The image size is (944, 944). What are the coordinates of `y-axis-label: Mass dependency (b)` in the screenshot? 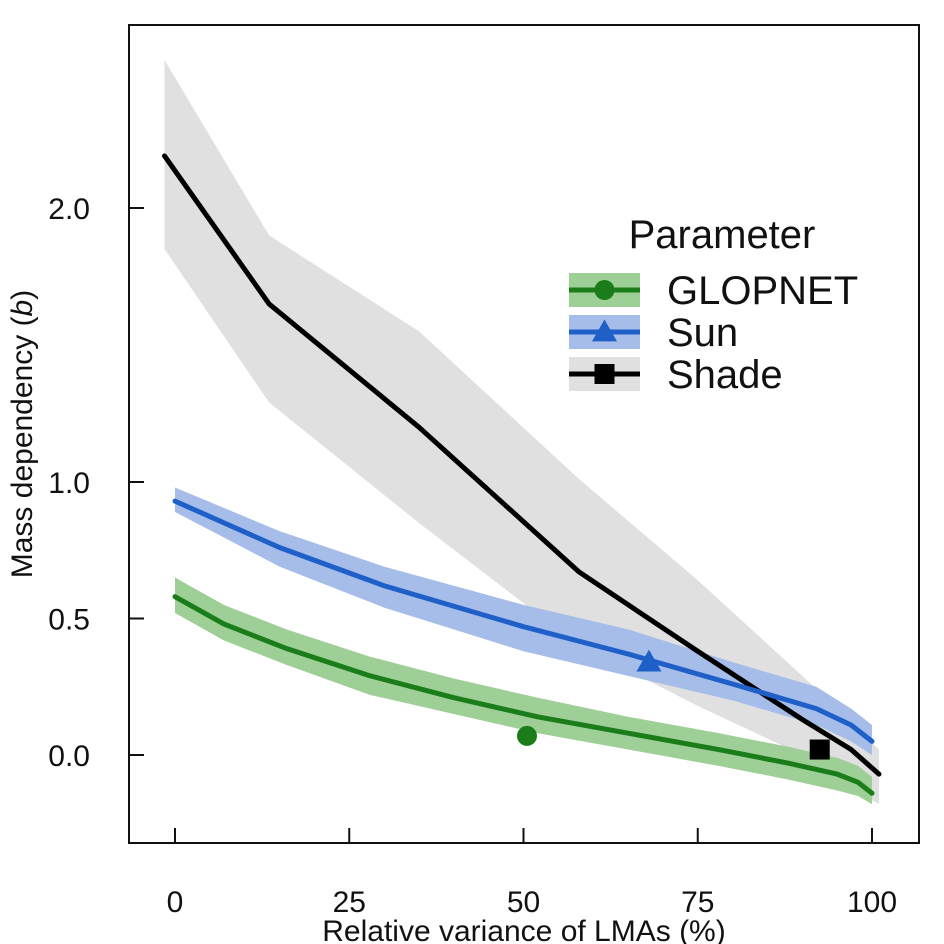 It's located at (22, 434).